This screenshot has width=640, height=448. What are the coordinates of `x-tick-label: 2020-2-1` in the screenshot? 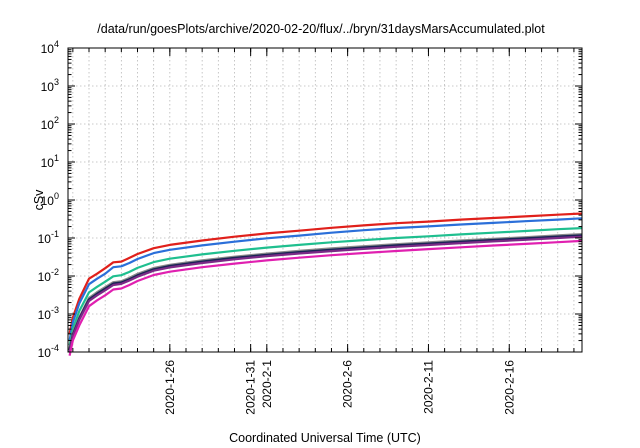 It's located at (267, 384).